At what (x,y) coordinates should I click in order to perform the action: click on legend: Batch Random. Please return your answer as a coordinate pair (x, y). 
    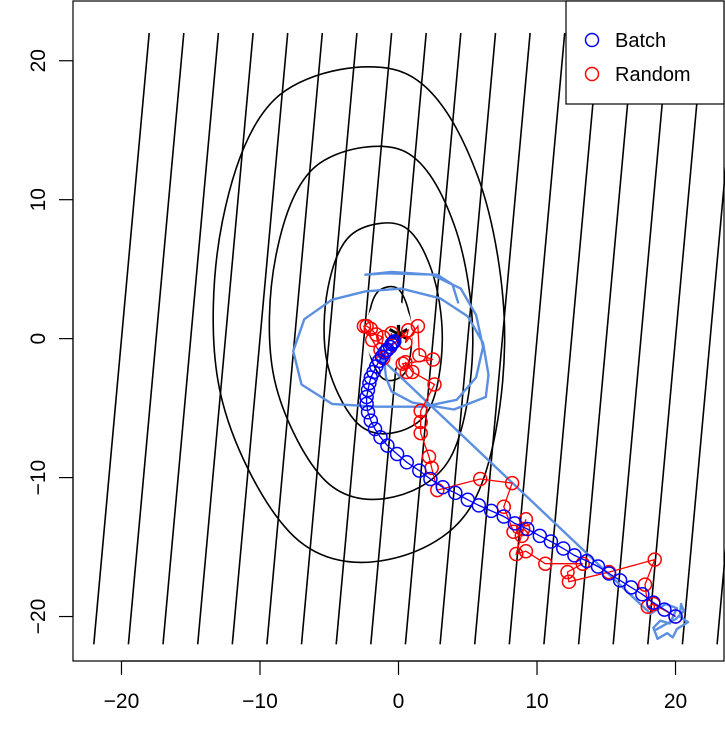
    Looking at the image, I should click on (645, 52).